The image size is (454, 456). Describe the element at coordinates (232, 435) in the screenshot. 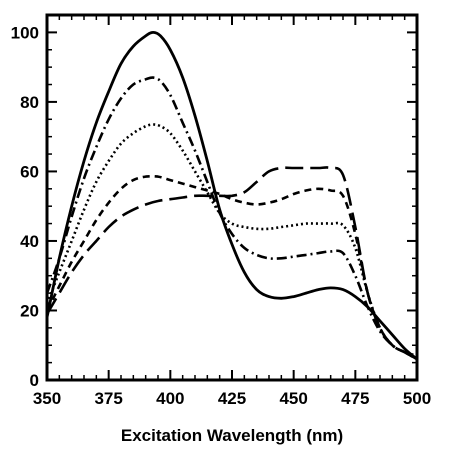

I see `x-axis-title: Excitation Wavelength (nm)` at that location.